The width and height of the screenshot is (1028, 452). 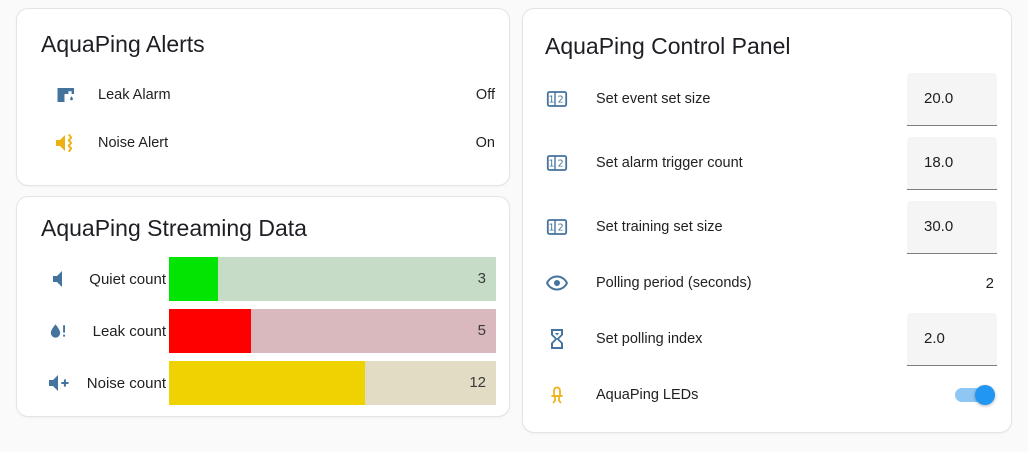 I want to click on leak-count-label: Leak count, so click(x=129, y=331).